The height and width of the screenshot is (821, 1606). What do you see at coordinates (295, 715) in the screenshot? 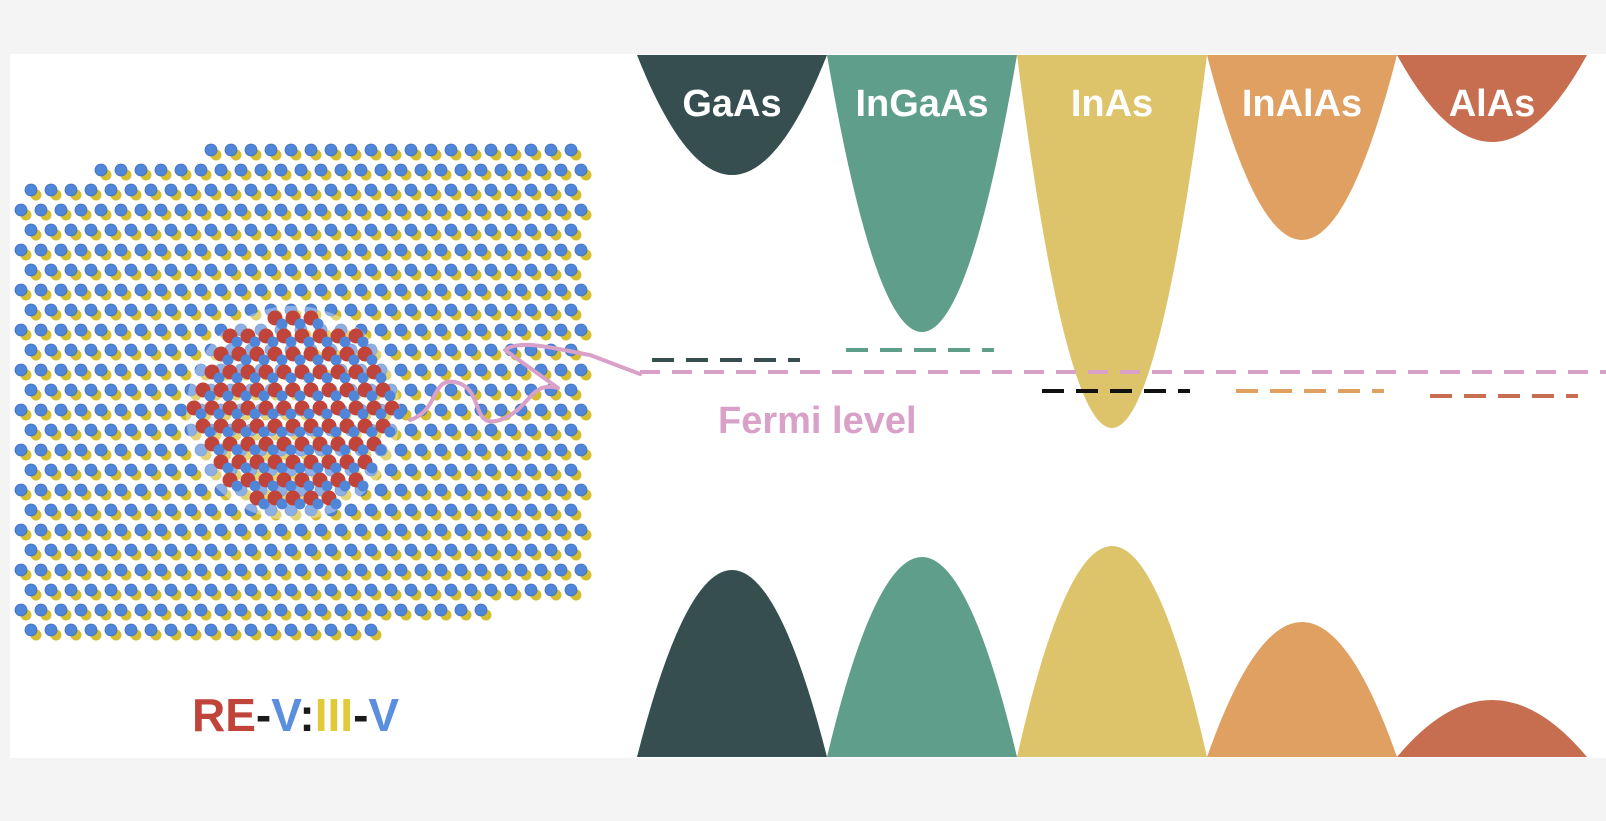
I see `formula-label: RE-V:III-V` at bounding box center [295, 715].